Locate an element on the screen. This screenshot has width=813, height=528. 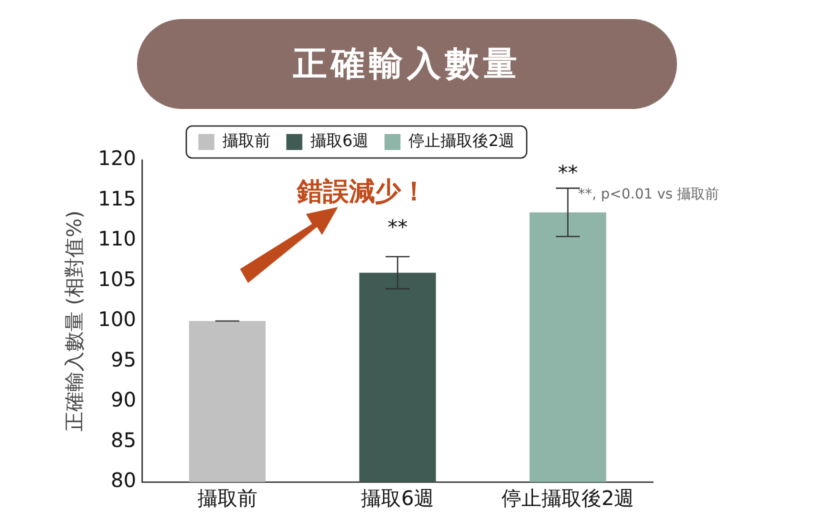
chart-title: 正確輸入數量 is located at coordinates (407, 64).